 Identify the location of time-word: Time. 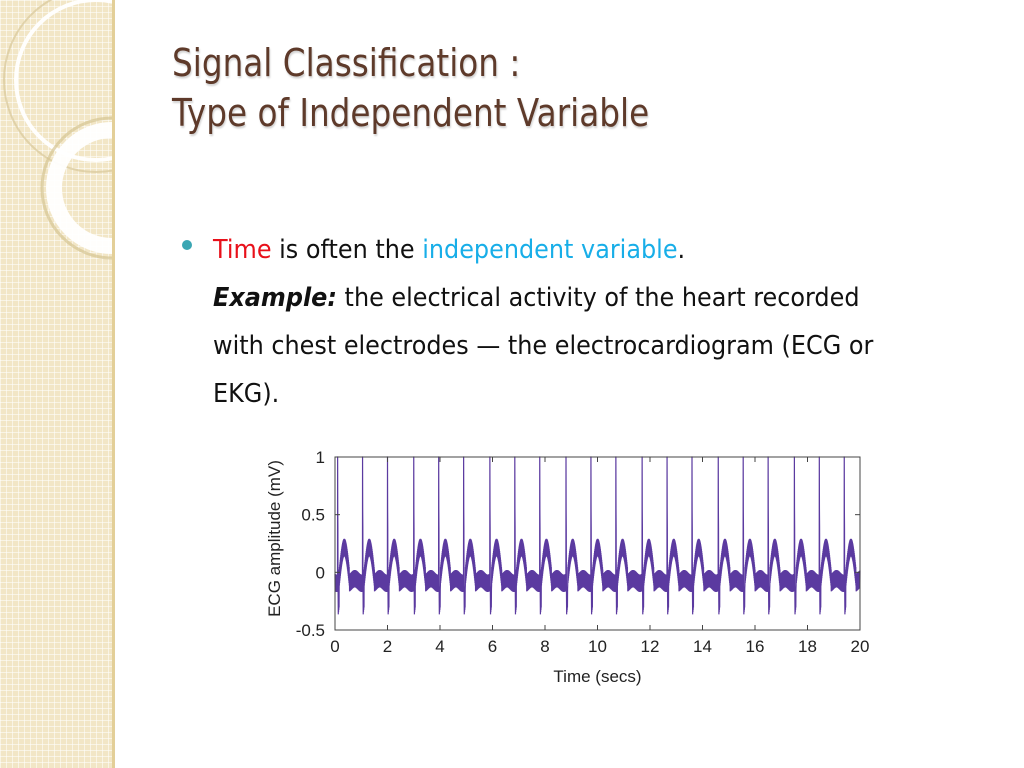
(242, 250).